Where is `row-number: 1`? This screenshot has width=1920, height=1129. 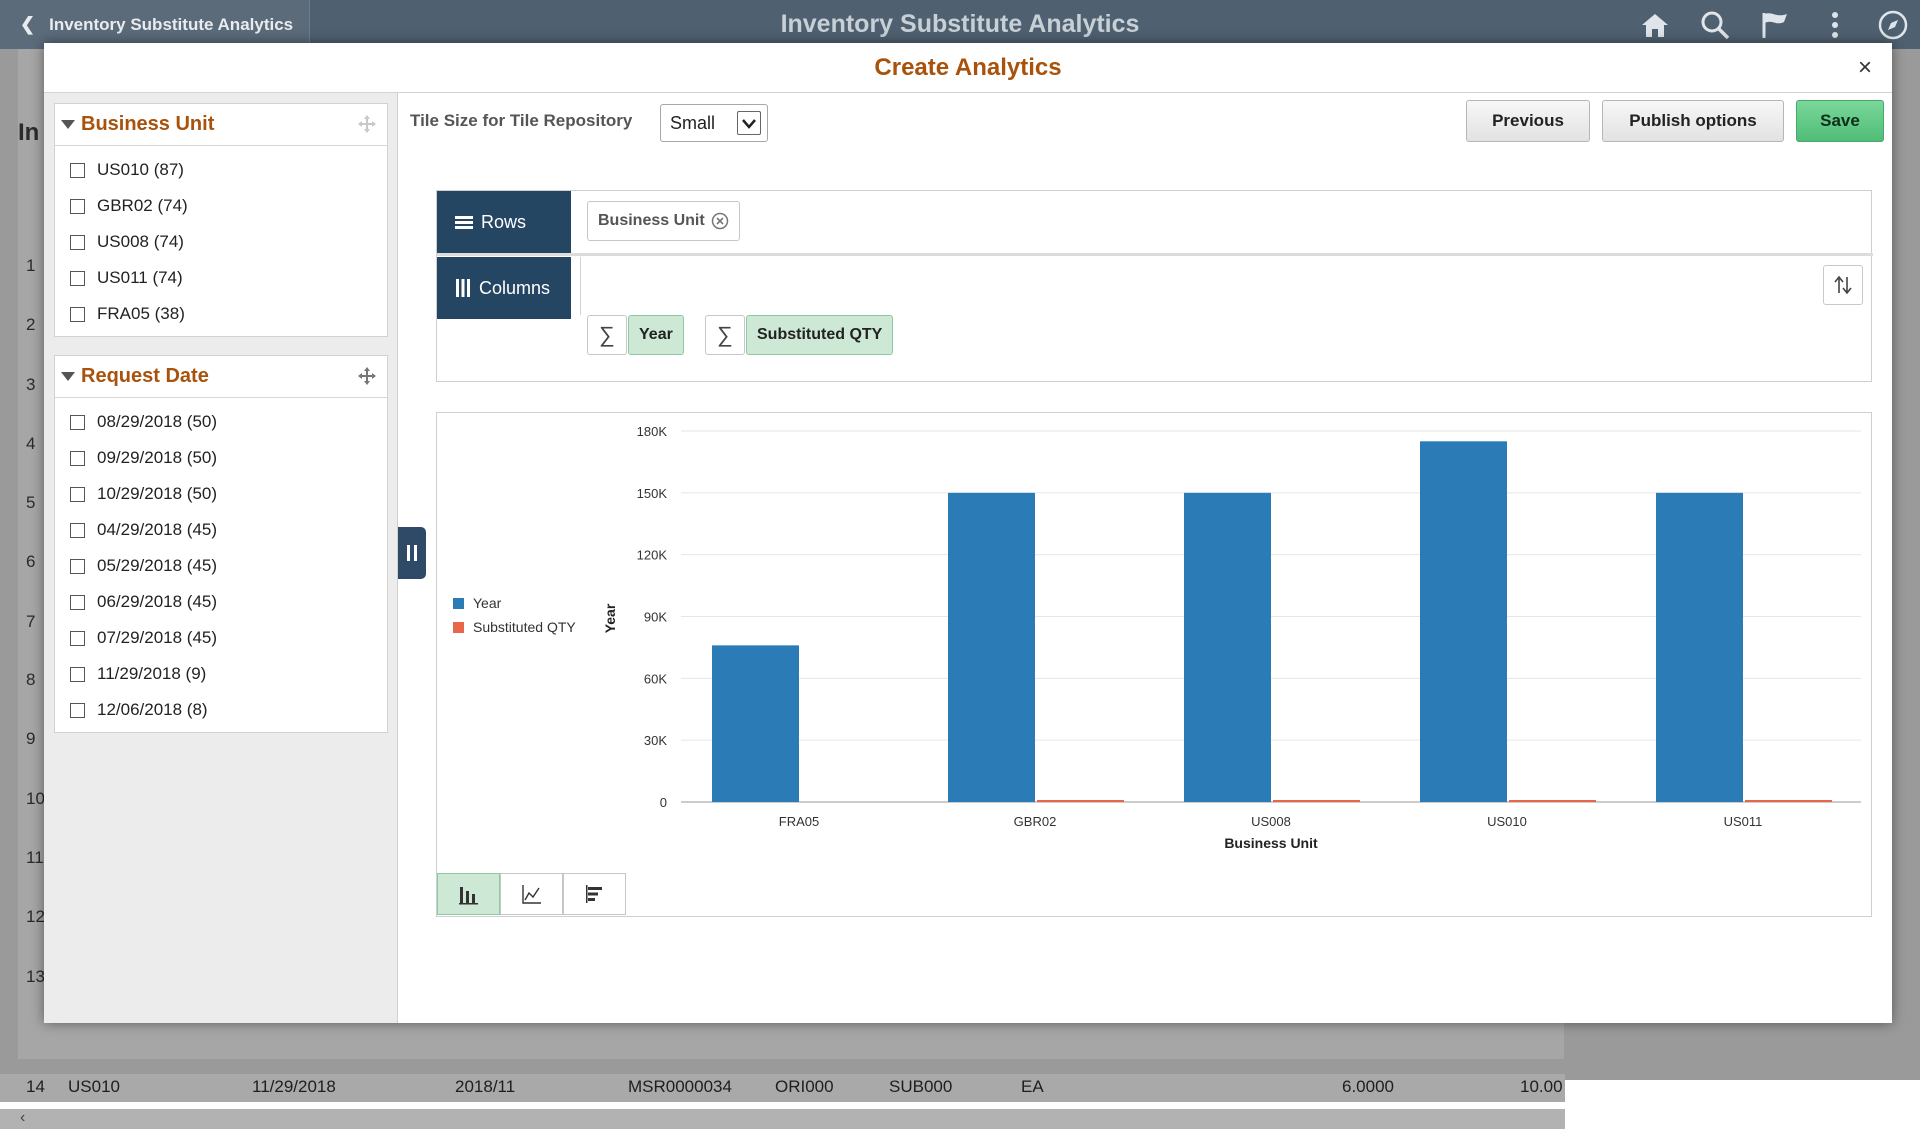
row-number: 1 is located at coordinates (31, 265).